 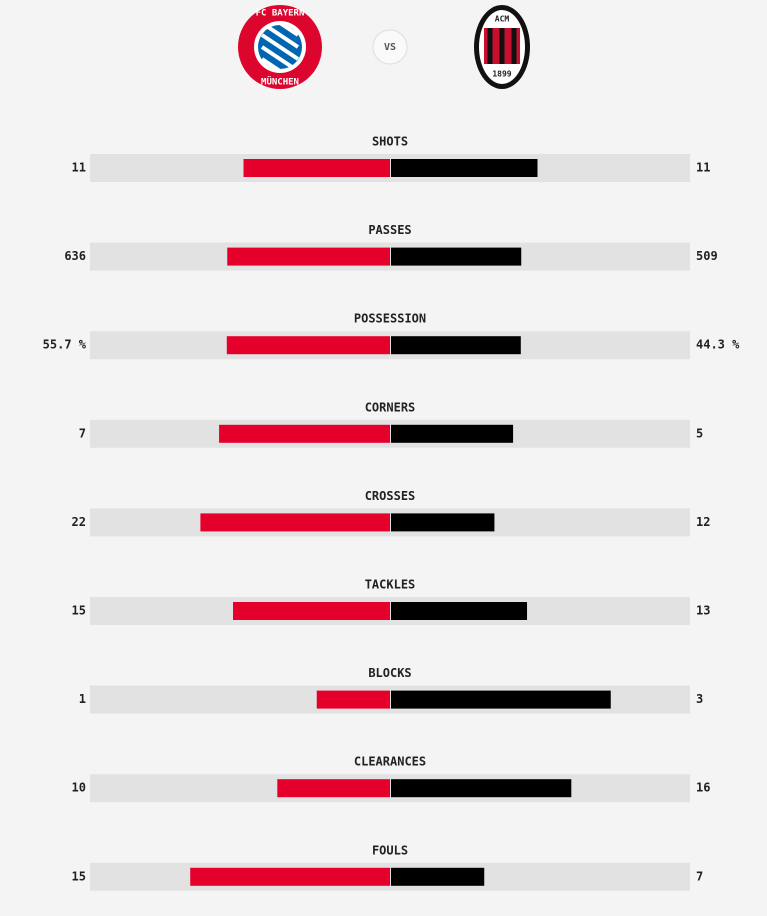 I want to click on stat-label: CROSSES, so click(x=390, y=496).